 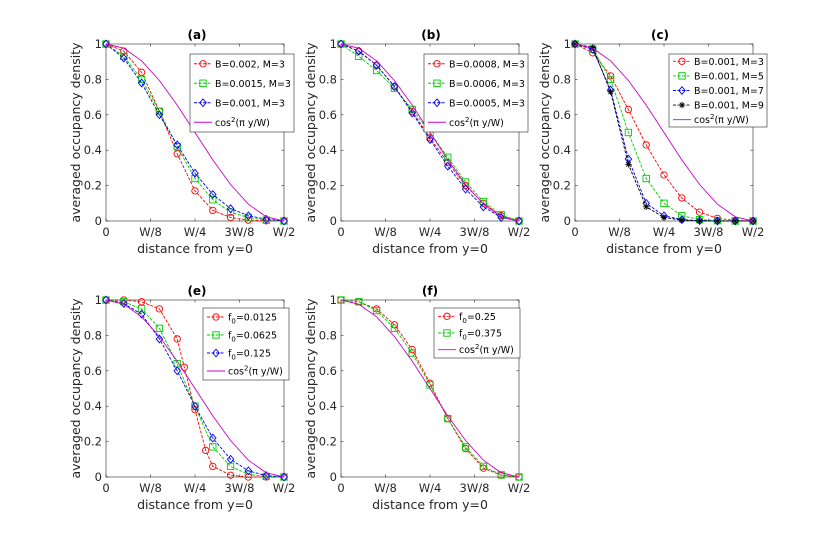 What do you see at coordinates (93, 115) in the screenshot?
I see `y-tick-label: 0.6` at bounding box center [93, 115].